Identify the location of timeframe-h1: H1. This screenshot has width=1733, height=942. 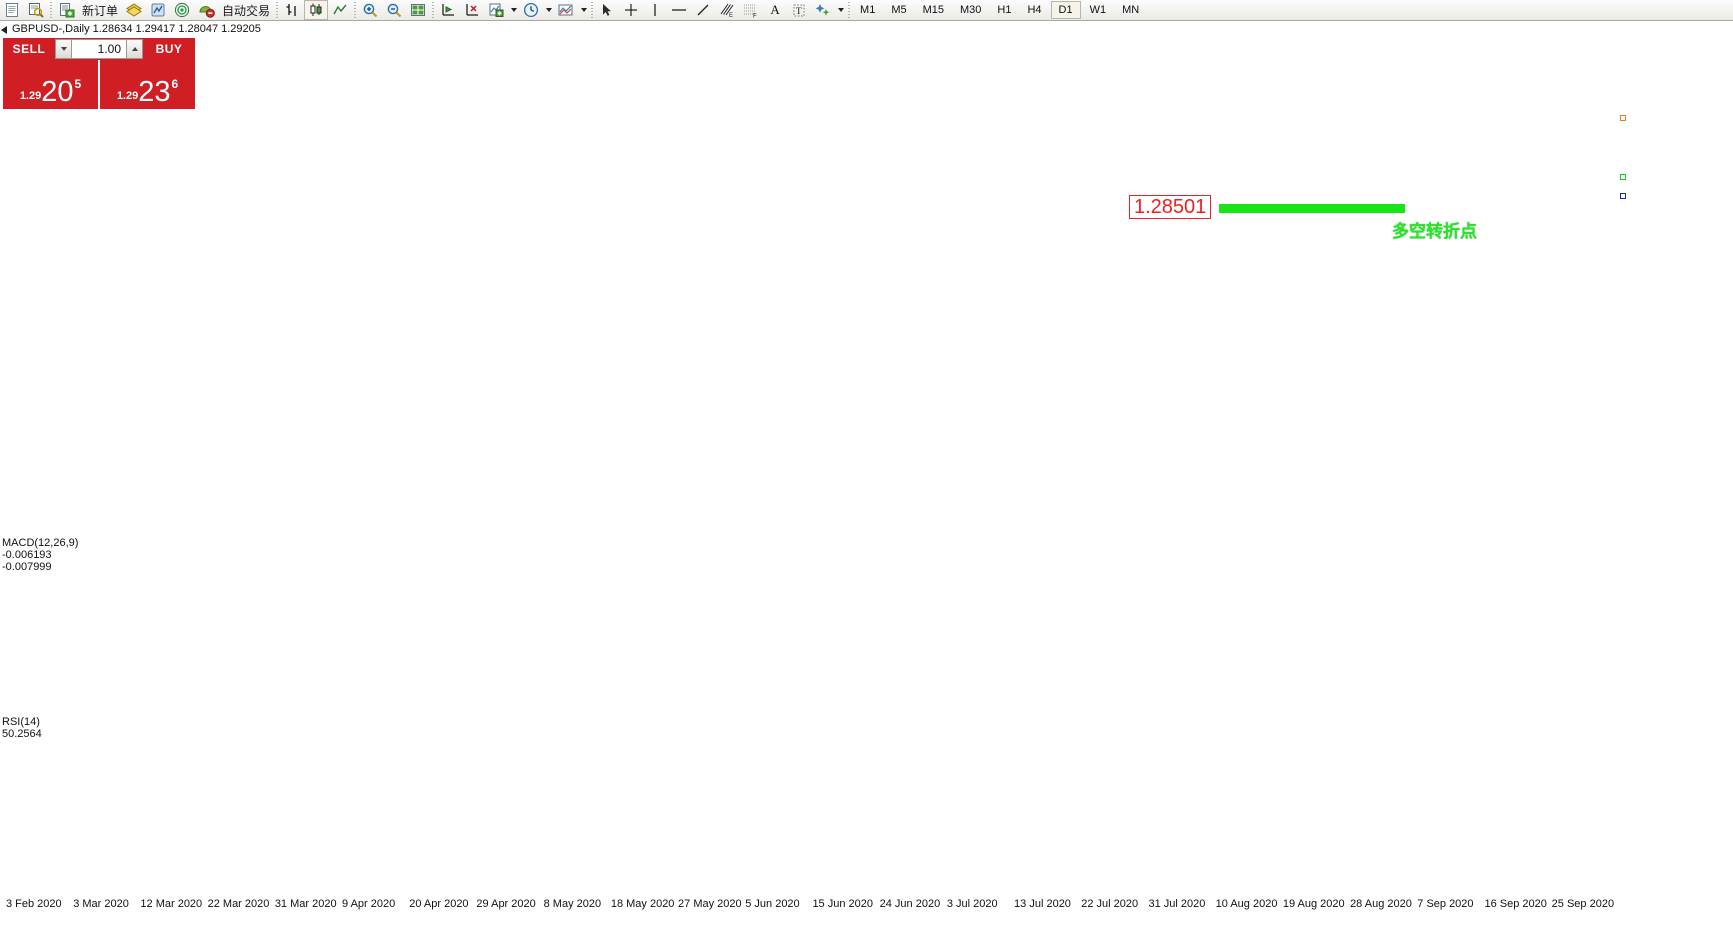
(1004, 10).